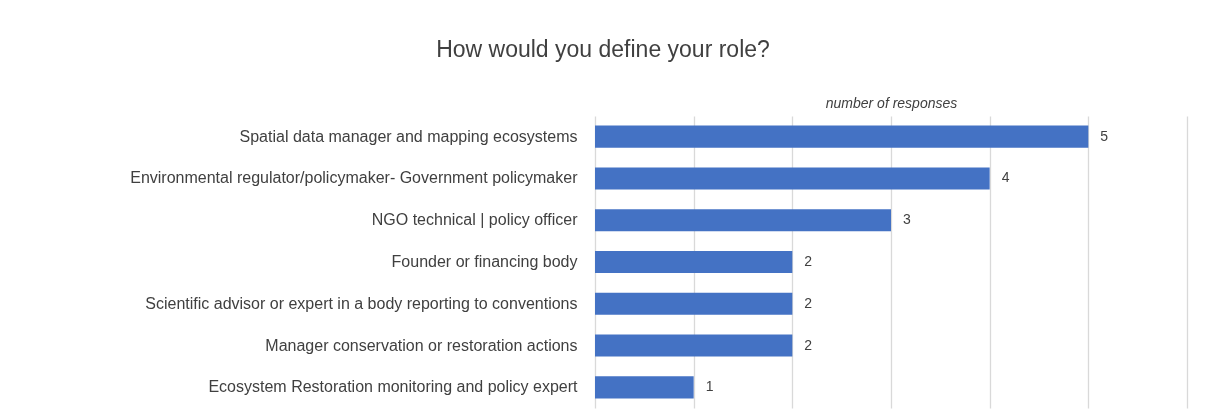  I want to click on data-label: 5, so click(1104, 135).